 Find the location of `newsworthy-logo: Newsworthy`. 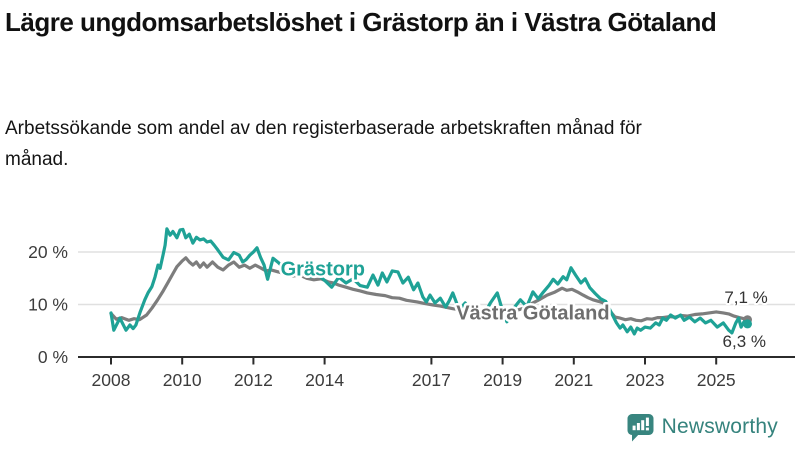

newsworthy-logo: Newsworthy is located at coordinates (702, 427).